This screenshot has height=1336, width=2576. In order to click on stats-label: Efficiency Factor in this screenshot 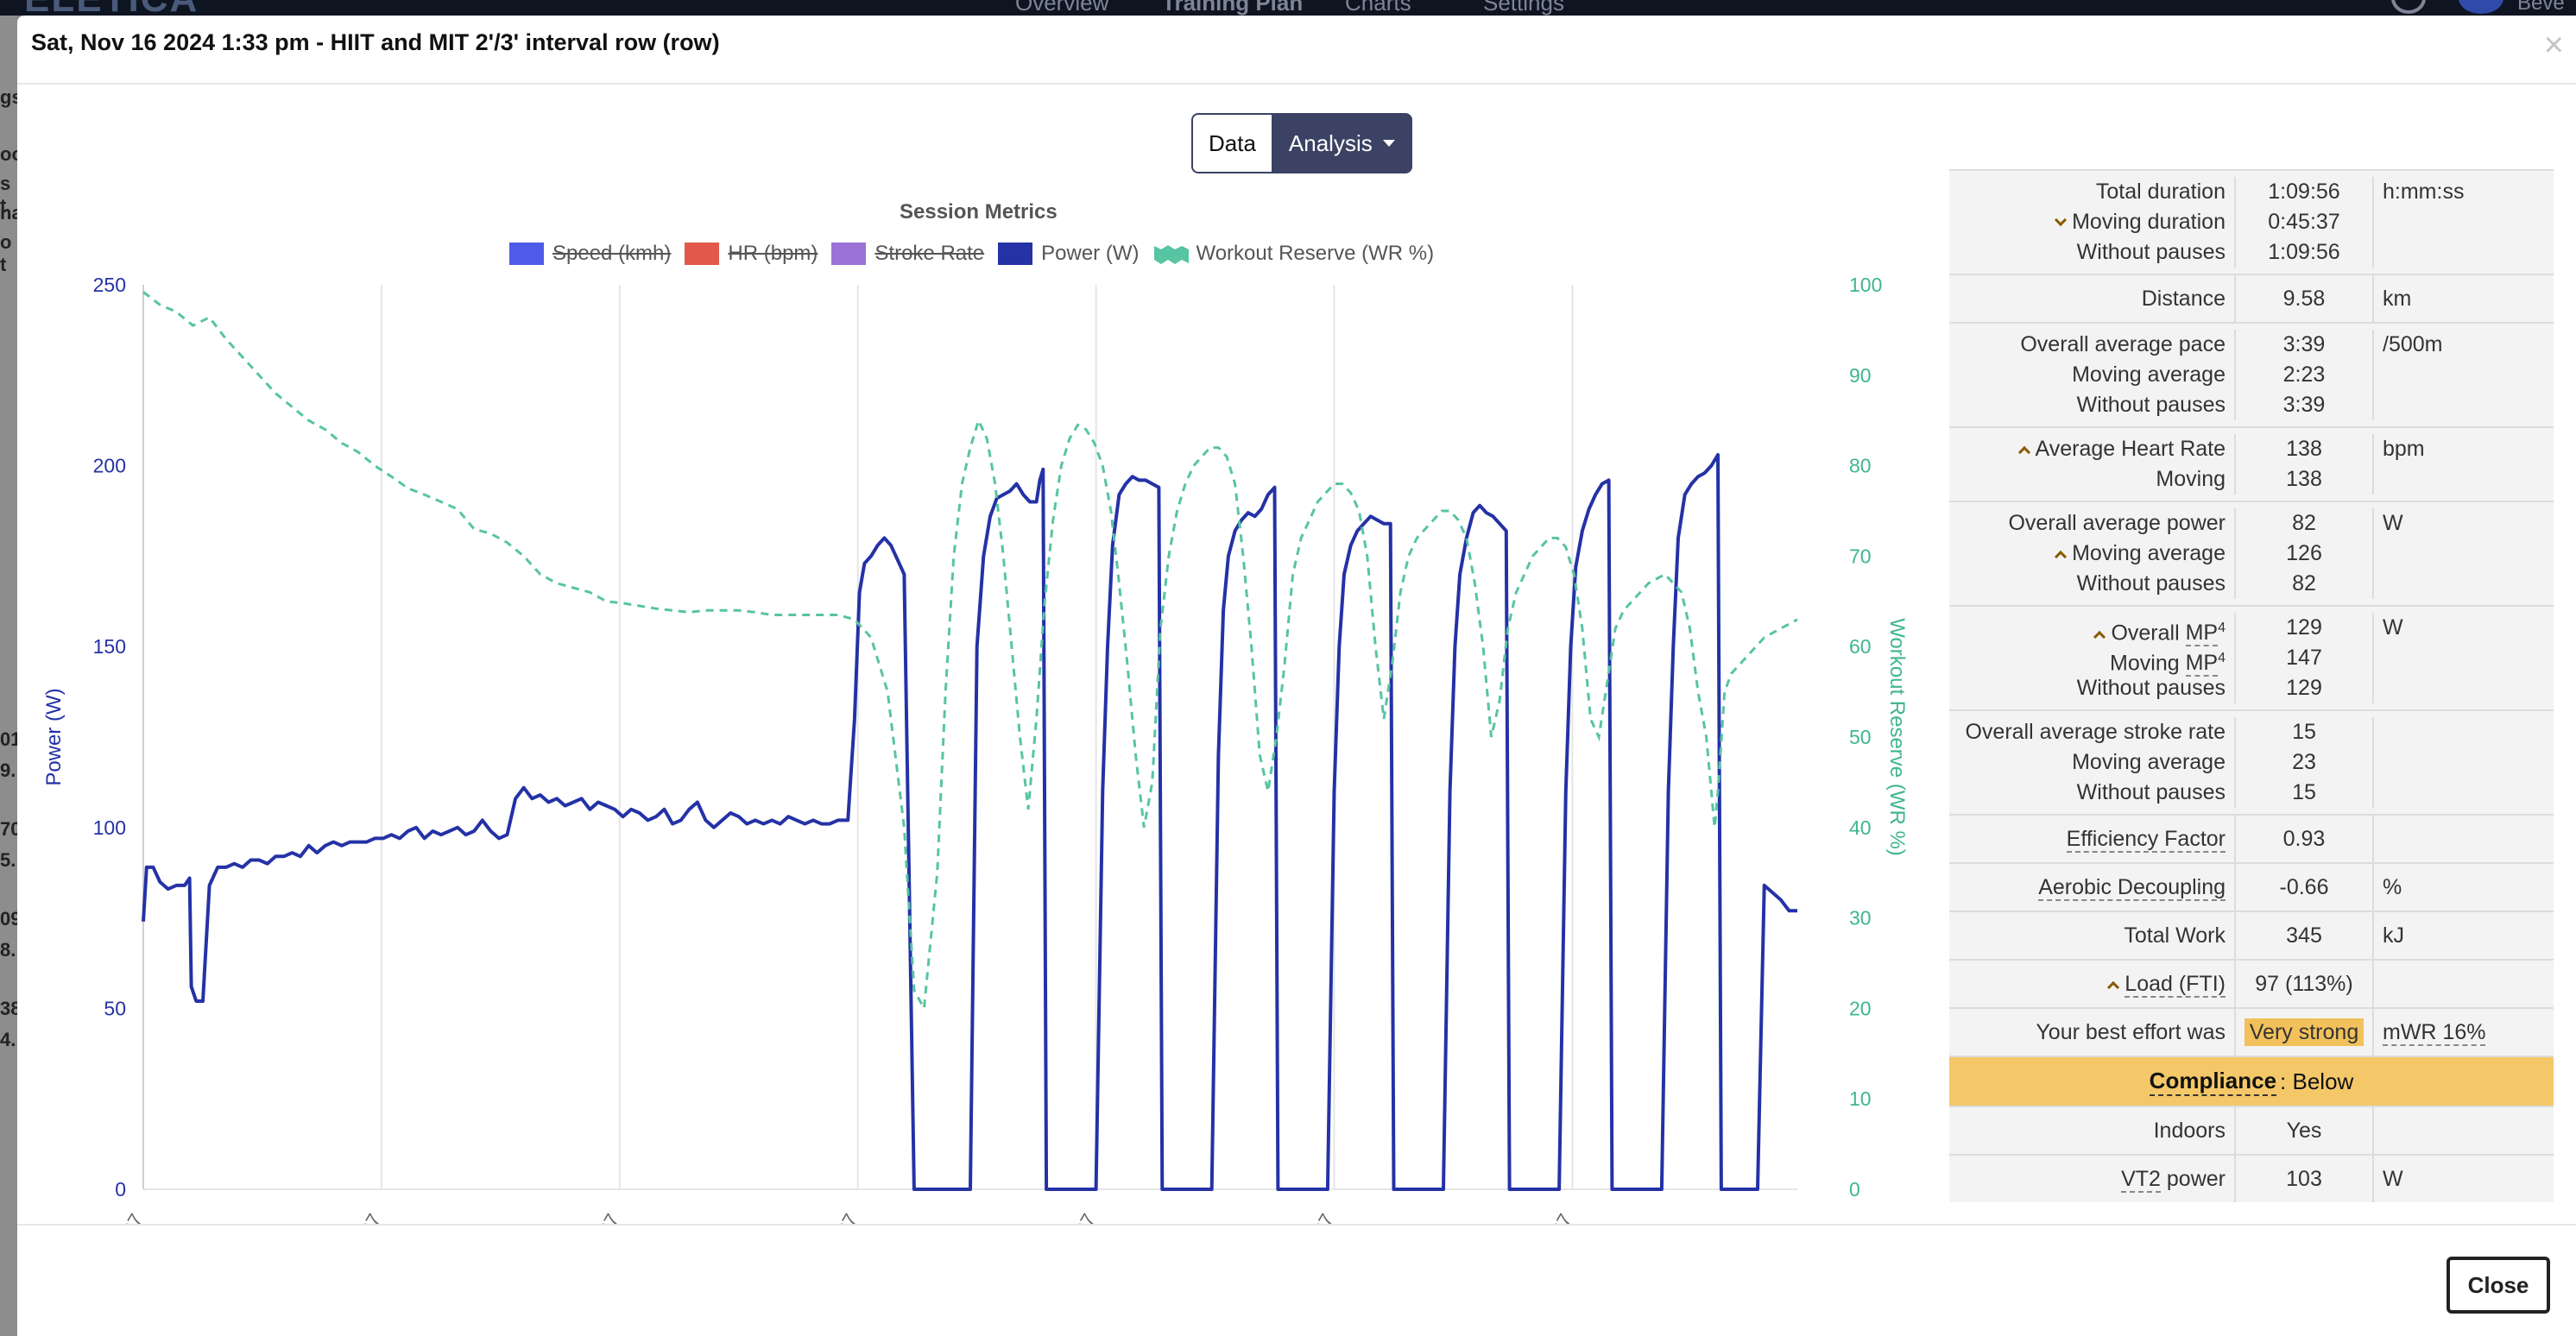, I will do `click(2087, 839)`.